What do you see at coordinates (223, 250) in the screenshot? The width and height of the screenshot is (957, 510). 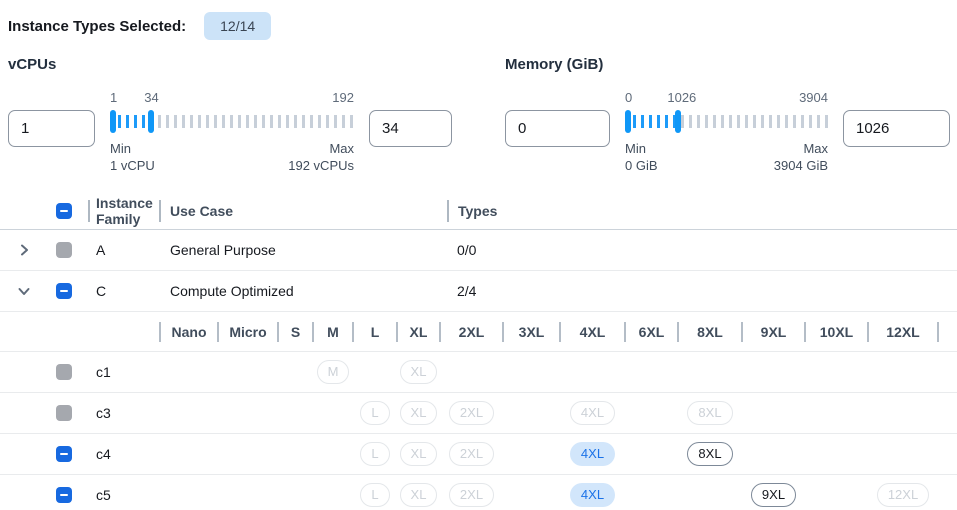 I see `family-use-case: General Purpose` at bounding box center [223, 250].